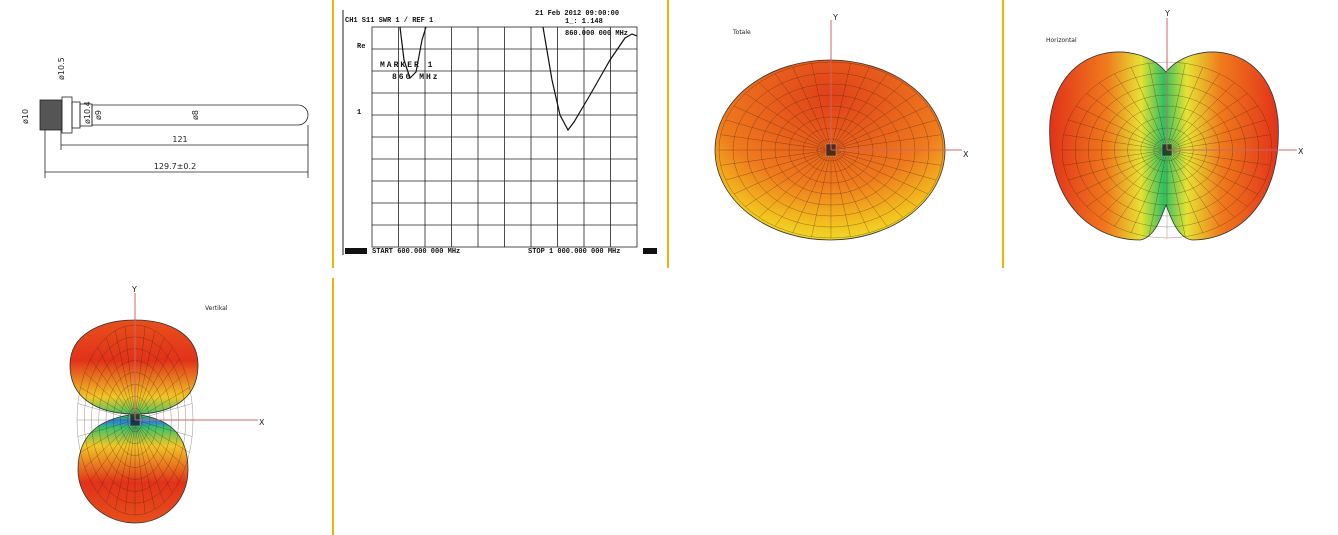  What do you see at coordinates (584, 22) in the screenshot?
I see `vswr-readout: 1_: 1.148` at bounding box center [584, 22].